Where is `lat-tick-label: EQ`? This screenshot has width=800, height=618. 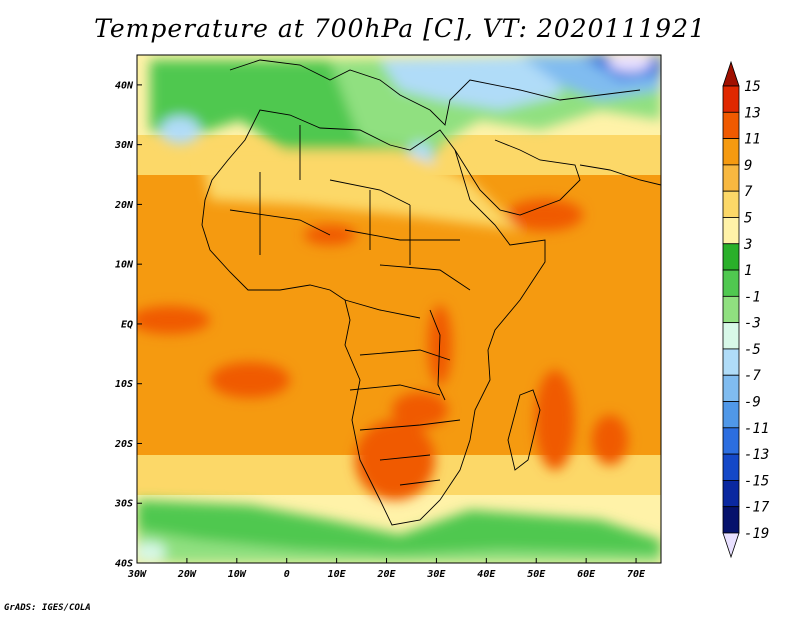 lat-tick-label: EQ is located at coordinates (127, 324).